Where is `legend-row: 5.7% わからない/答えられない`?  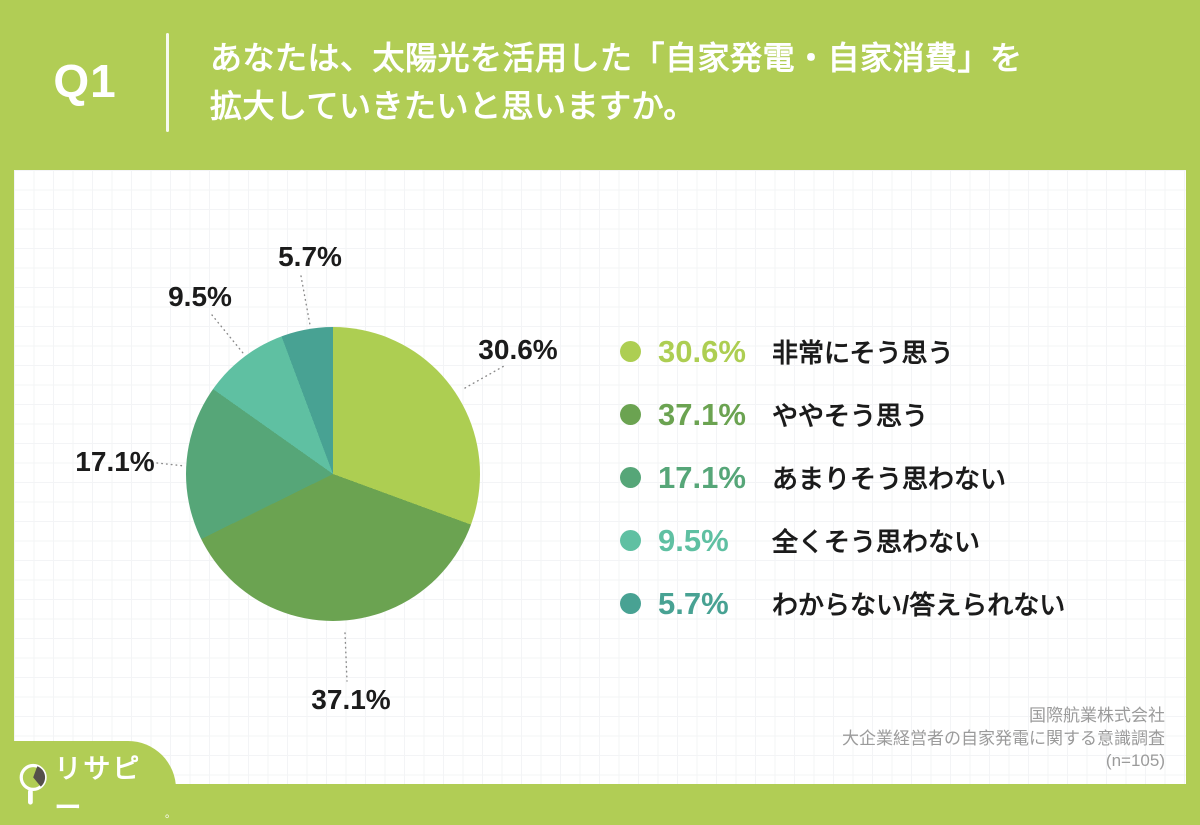 legend-row: 5.7% わからない/答えられない is located at coordinates (900, 603).